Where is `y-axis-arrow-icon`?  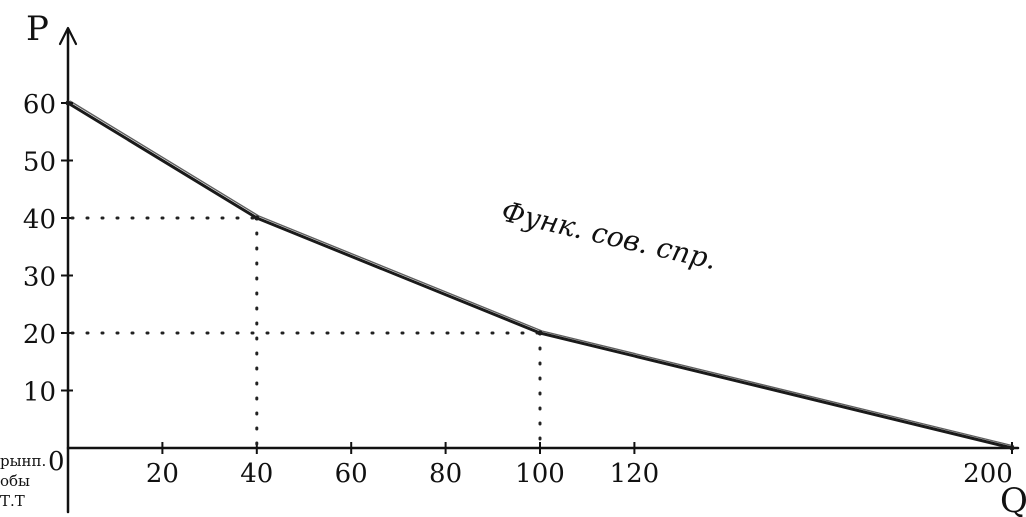
y-axis-arrow-icon is located at coordinates (68, 36).